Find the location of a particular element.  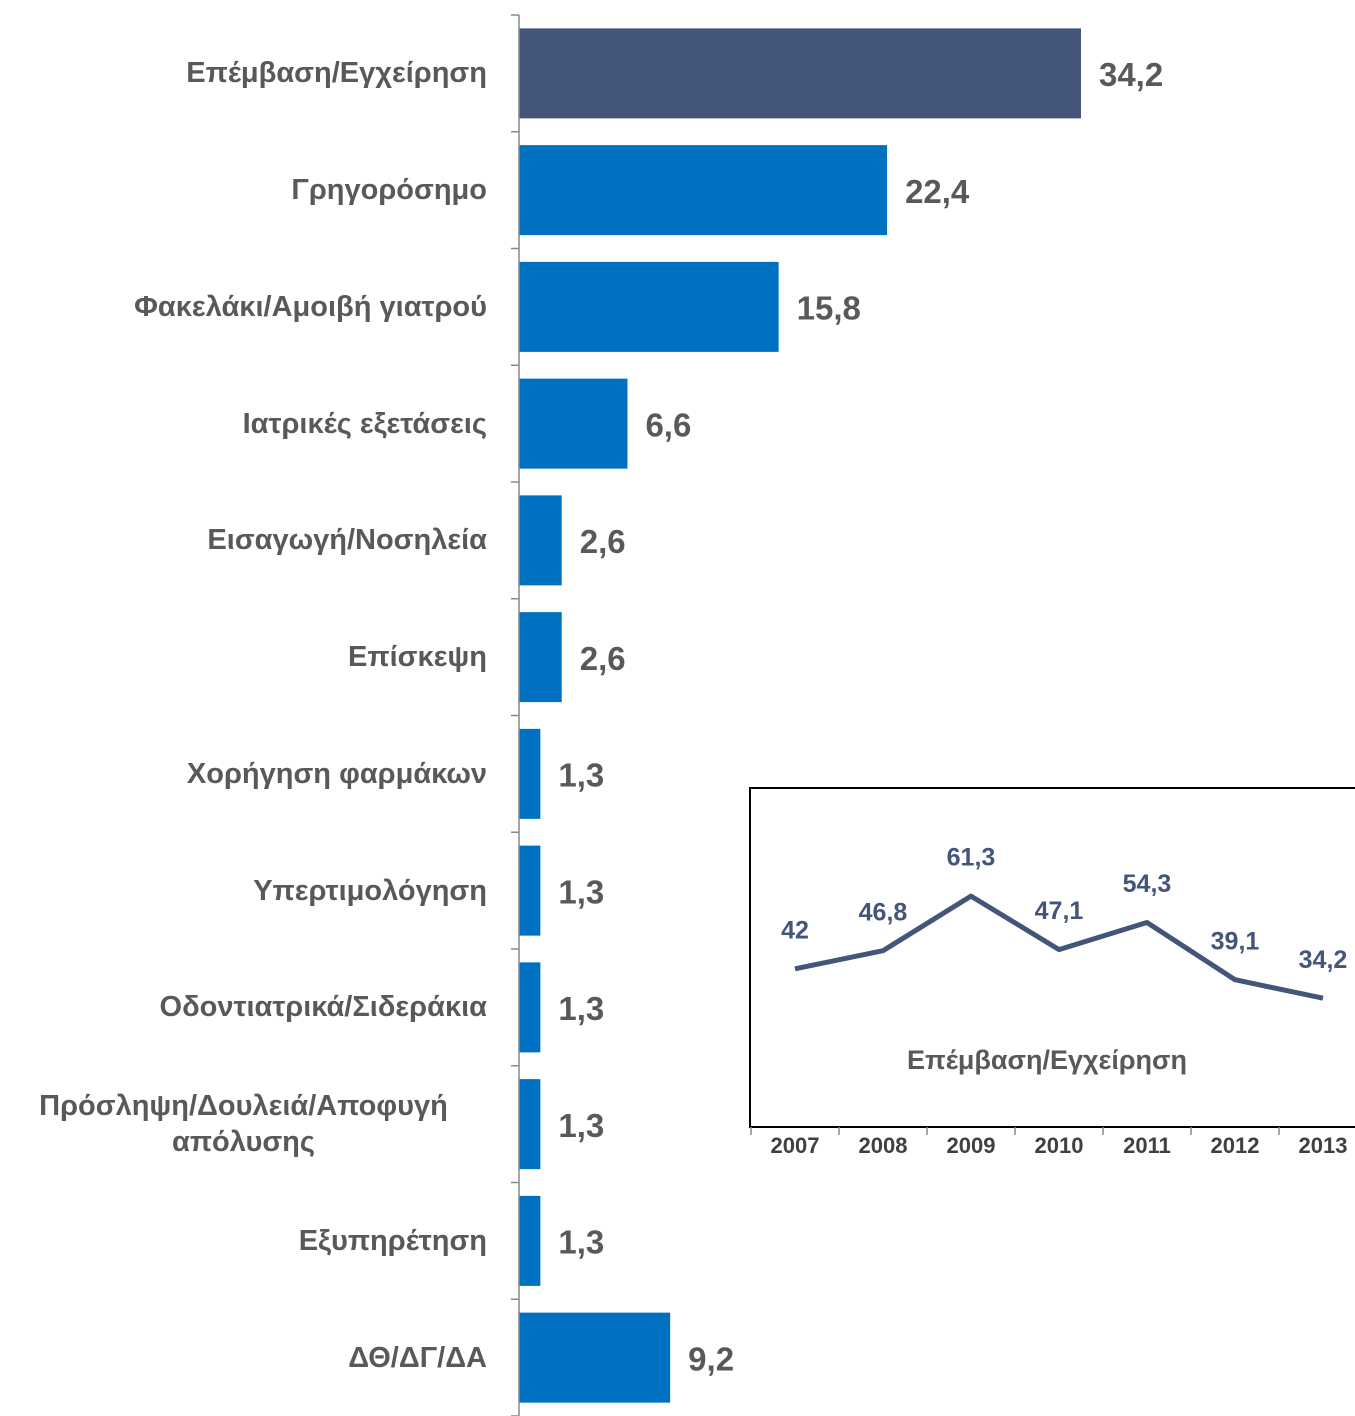

category-label: Χορήγηση φαρμάκων is located at coordinates (243, 774).